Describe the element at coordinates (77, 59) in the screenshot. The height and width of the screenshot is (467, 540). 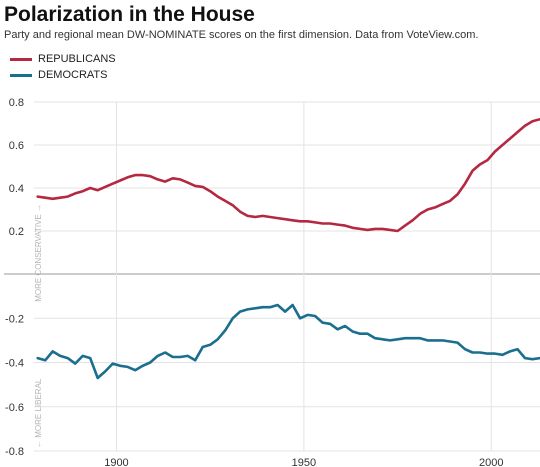
I see `legend-label-republicans: REPUBLICANS` at that location.